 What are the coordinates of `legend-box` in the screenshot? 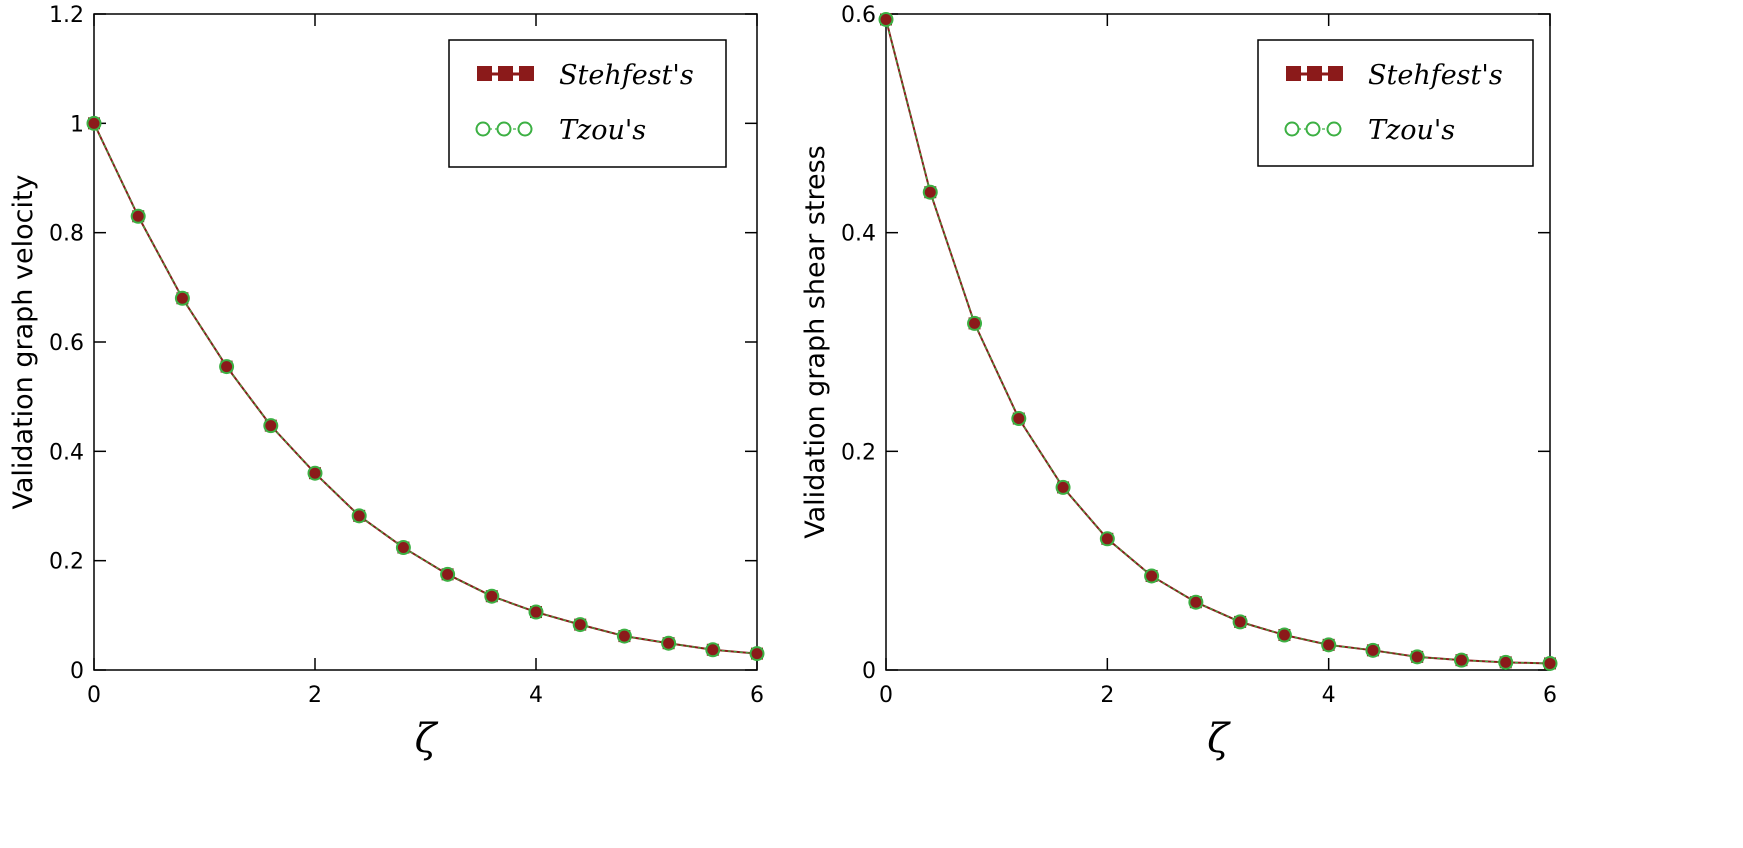 It's located at (1395, 103).